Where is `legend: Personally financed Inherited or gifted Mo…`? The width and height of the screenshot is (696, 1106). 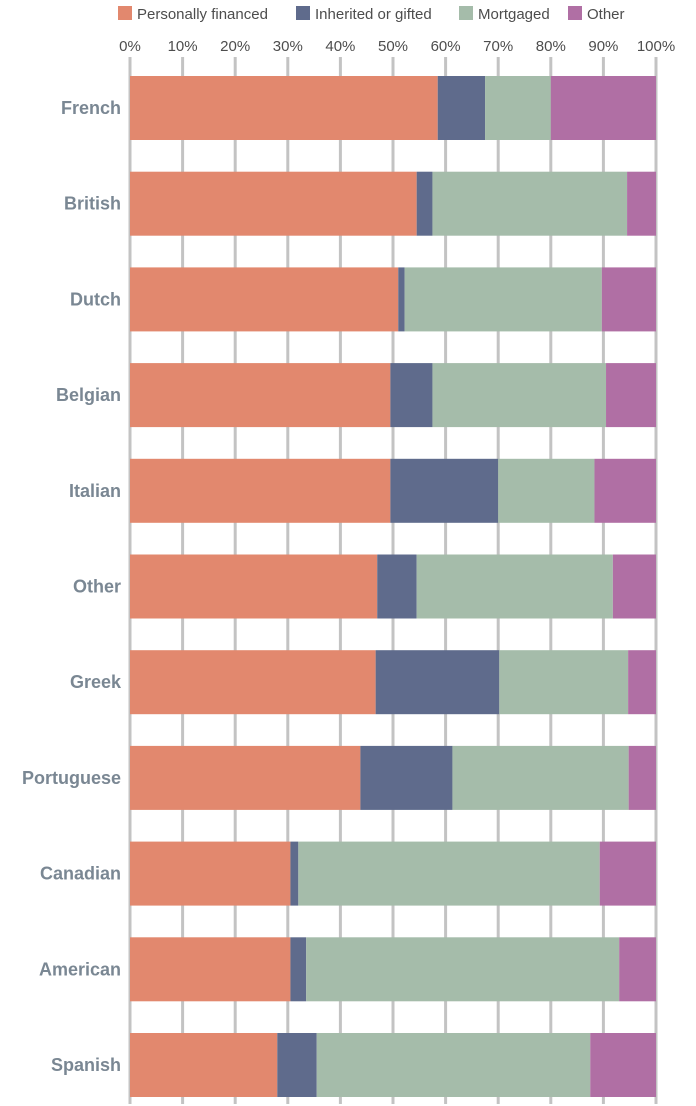 legend: Personally financed Inherited or gifted Mo… is located at coordinates (371, 14).